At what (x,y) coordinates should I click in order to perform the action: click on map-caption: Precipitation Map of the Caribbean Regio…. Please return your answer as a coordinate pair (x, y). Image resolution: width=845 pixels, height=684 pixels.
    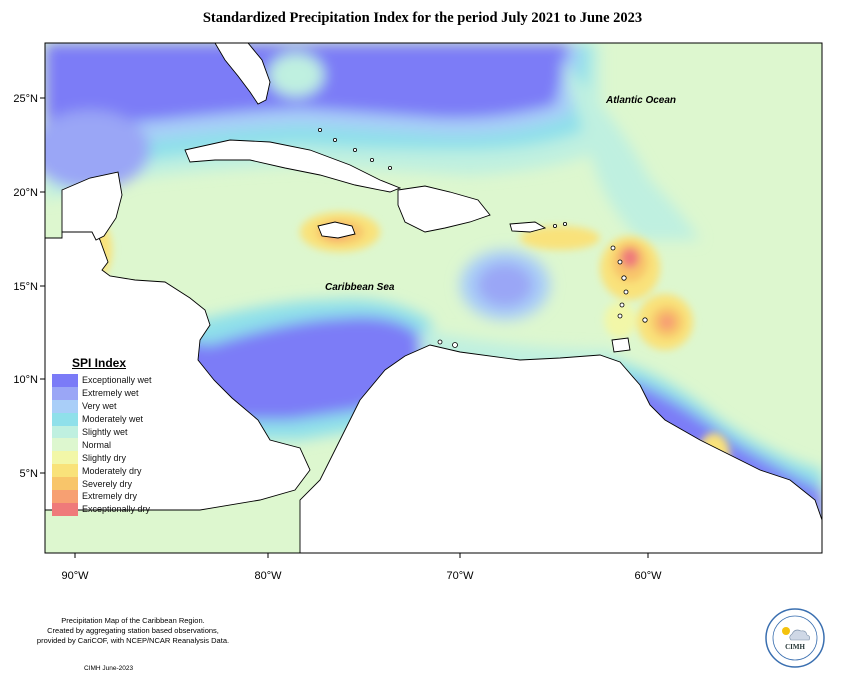
    Looking at the image, I should click on (133, 631).